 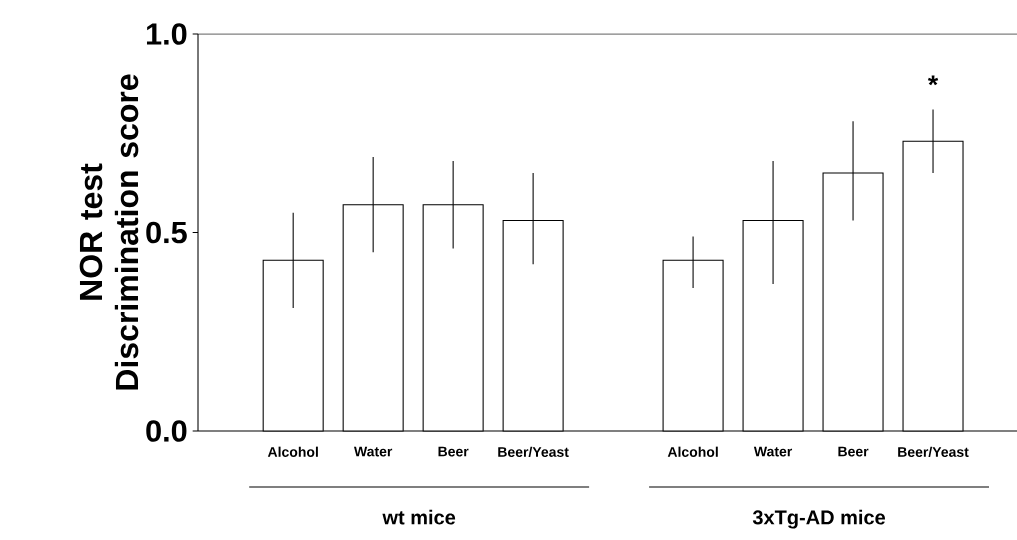 What do you see at coordinates (419, 517) in the screenshot?
I see `text: wt mice` at bounding box center [419, 517].